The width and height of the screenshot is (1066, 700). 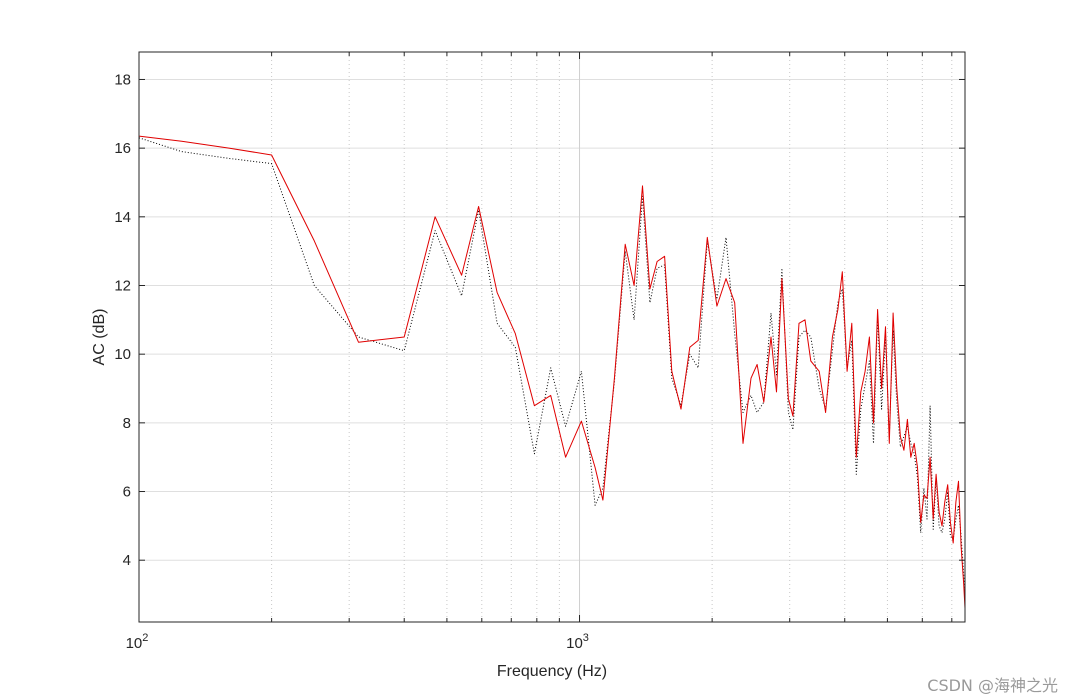 I want to click on y-tick-label: 6, so click(x=127, y=492).